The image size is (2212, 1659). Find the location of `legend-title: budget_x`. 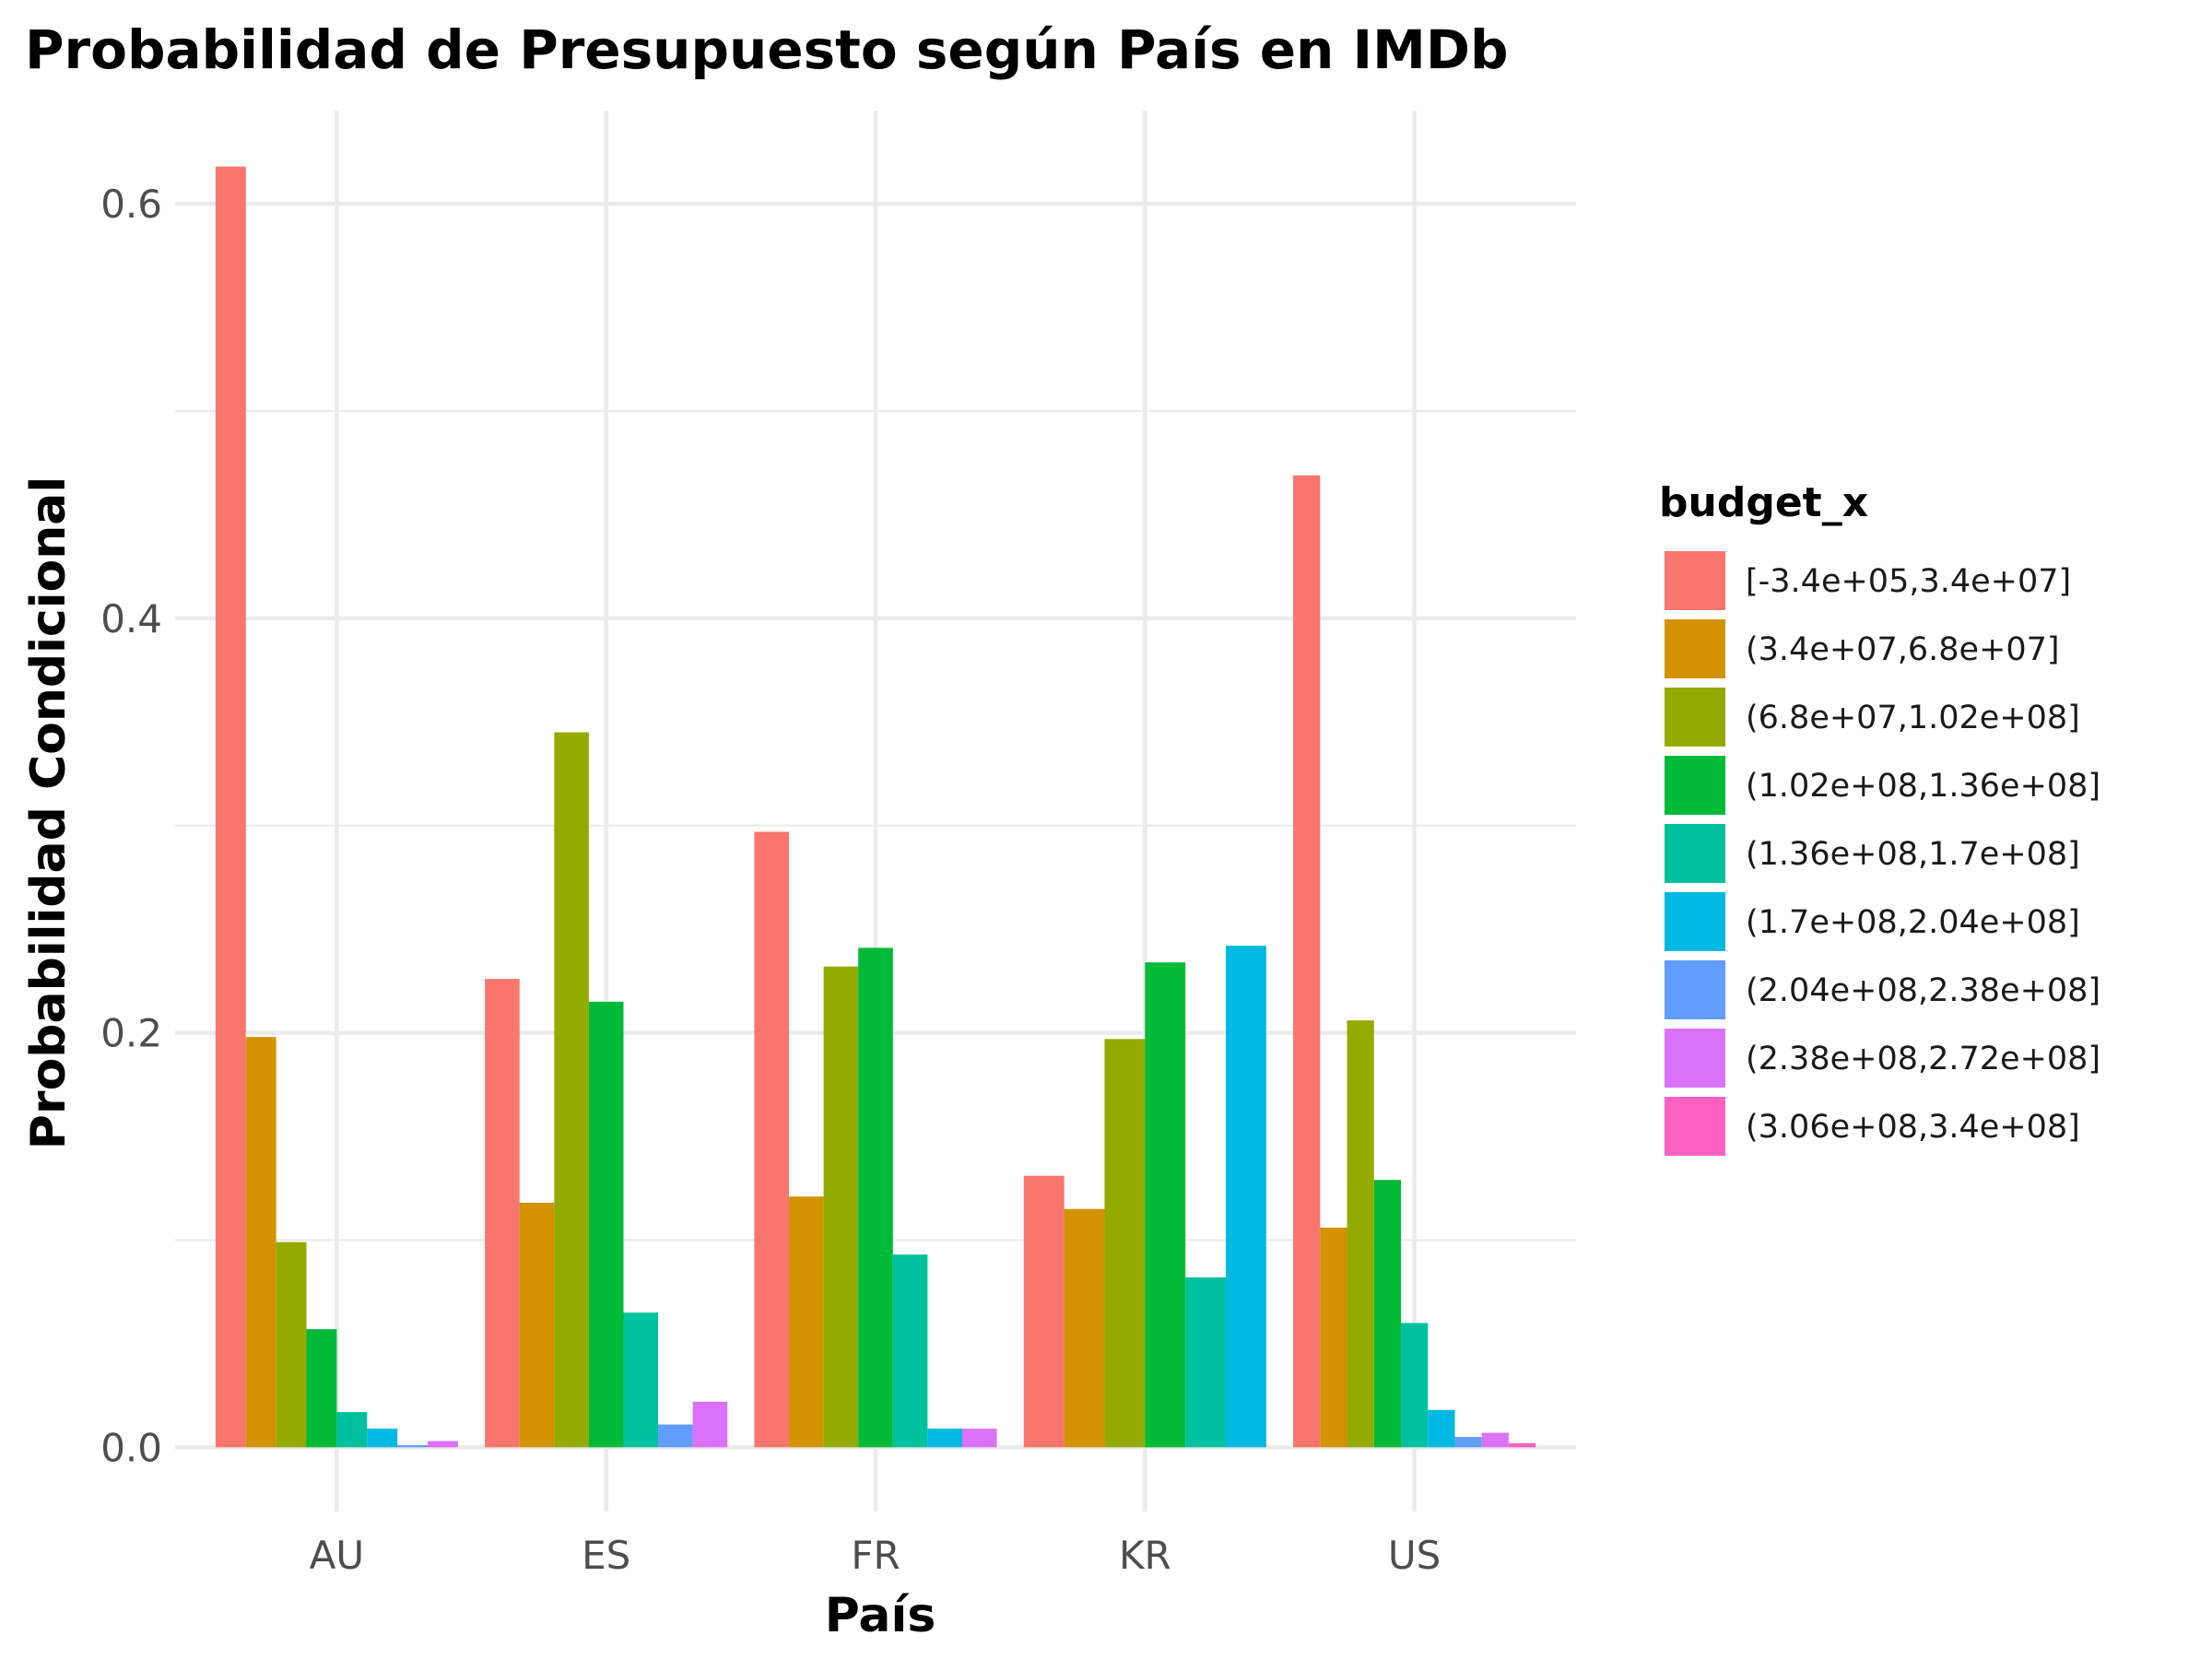

legend-title: budget_x is located at coordinates (1763, 502).